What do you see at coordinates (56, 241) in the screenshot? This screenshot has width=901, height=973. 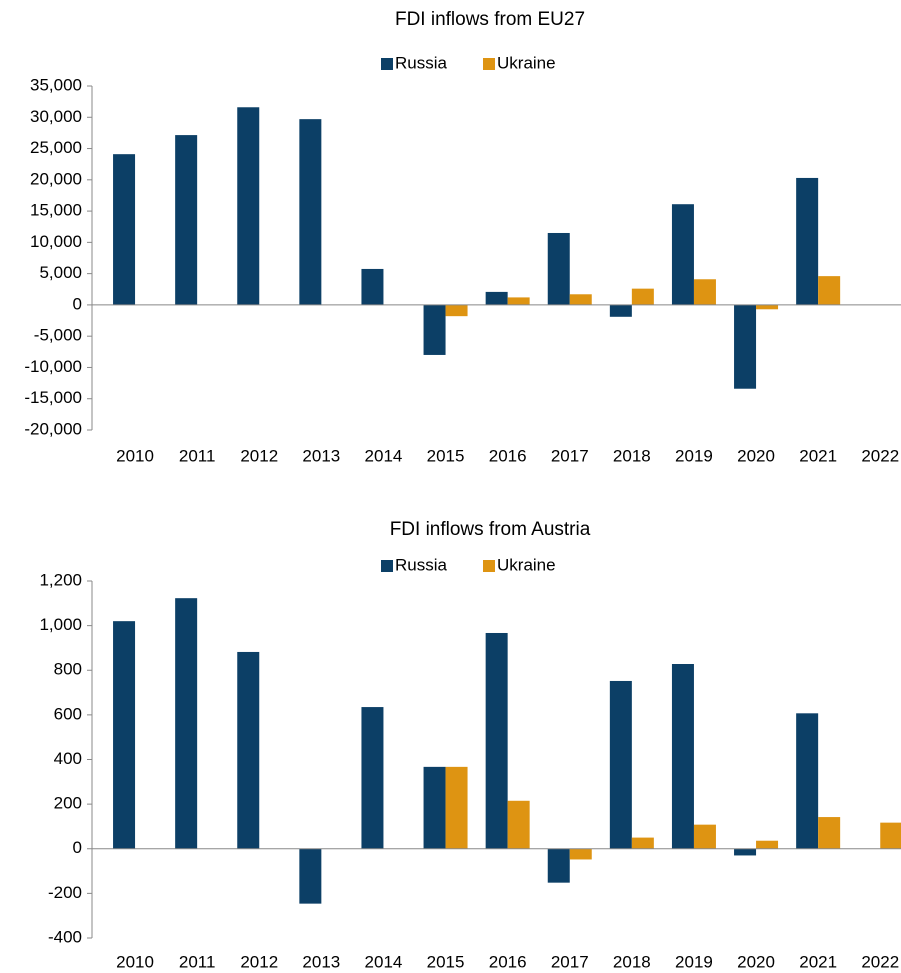 I see `y-tick-label: 10,000` at bounding box center [56, 241].